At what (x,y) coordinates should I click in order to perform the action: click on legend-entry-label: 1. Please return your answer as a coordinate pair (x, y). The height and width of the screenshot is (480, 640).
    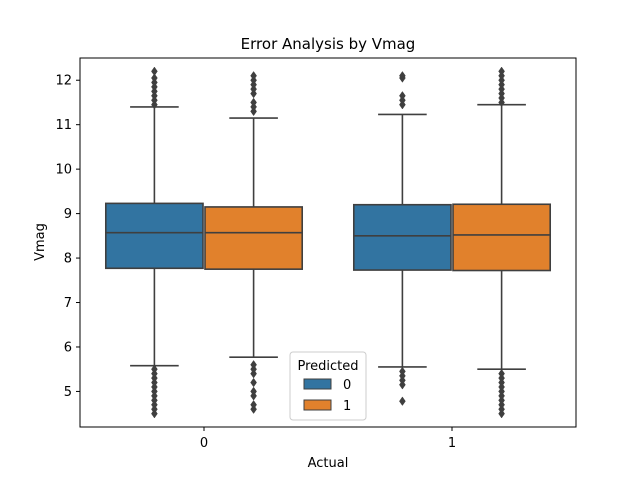
    Looking at the image, I should click on (347, 406).